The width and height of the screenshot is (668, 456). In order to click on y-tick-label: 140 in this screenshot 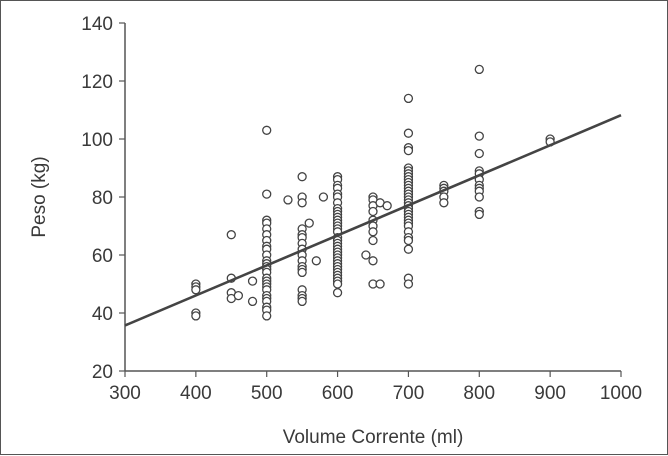, I will do `click(97, 24)`.